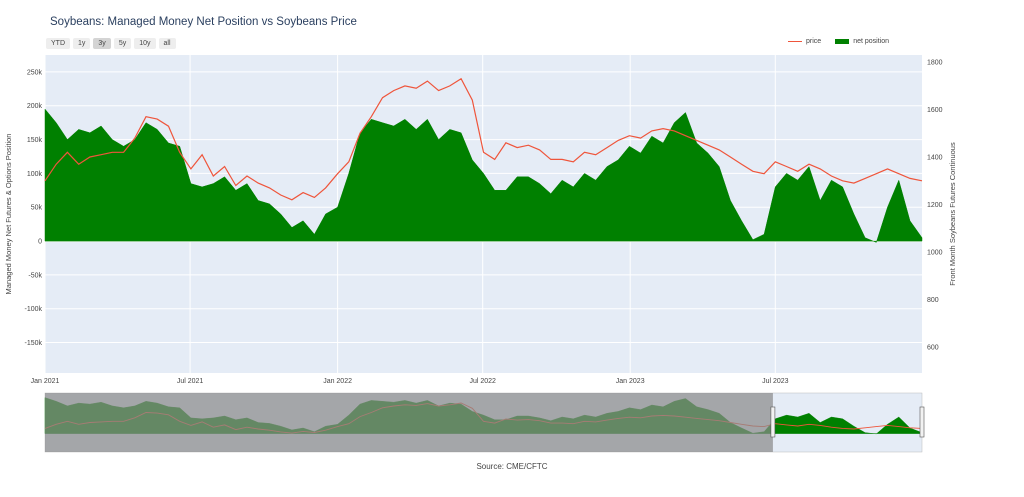 This screenshot has height=497, width=1024. Describe the element at coordinates (35, 140) in the screenshot. I see `y-tick-label: 150k` at that location.